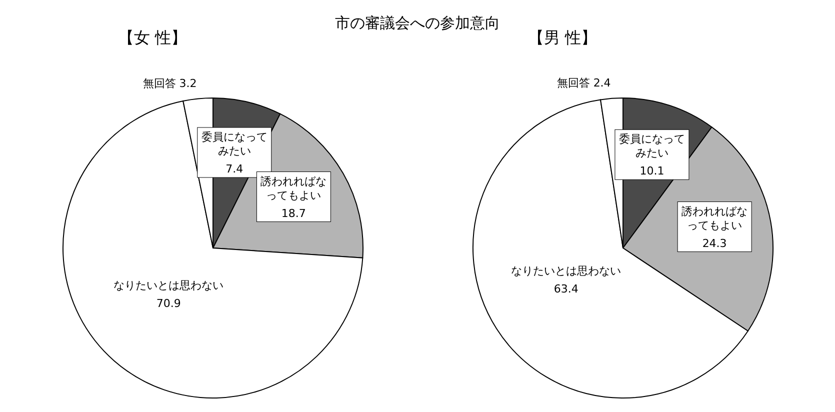 The image size is (835, 412). What do you see at coordinates (235, 169) in the screenshot?
I see `data-label: 7.4` at bounding box center [235, 169].